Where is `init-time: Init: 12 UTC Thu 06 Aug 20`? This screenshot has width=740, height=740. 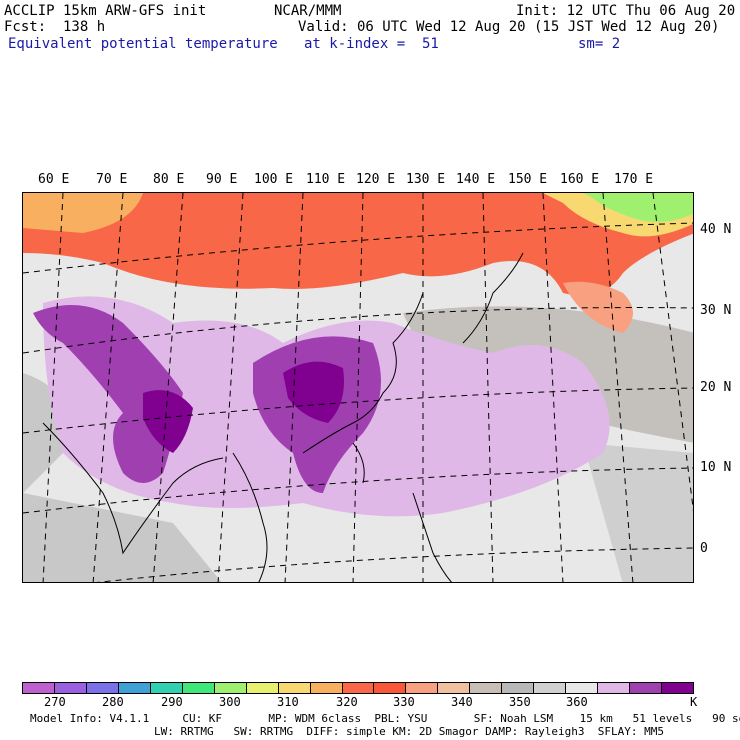 init-time: Init: 12 UTC Thu 06 Aug 20 is located at coordinates (626, 11).